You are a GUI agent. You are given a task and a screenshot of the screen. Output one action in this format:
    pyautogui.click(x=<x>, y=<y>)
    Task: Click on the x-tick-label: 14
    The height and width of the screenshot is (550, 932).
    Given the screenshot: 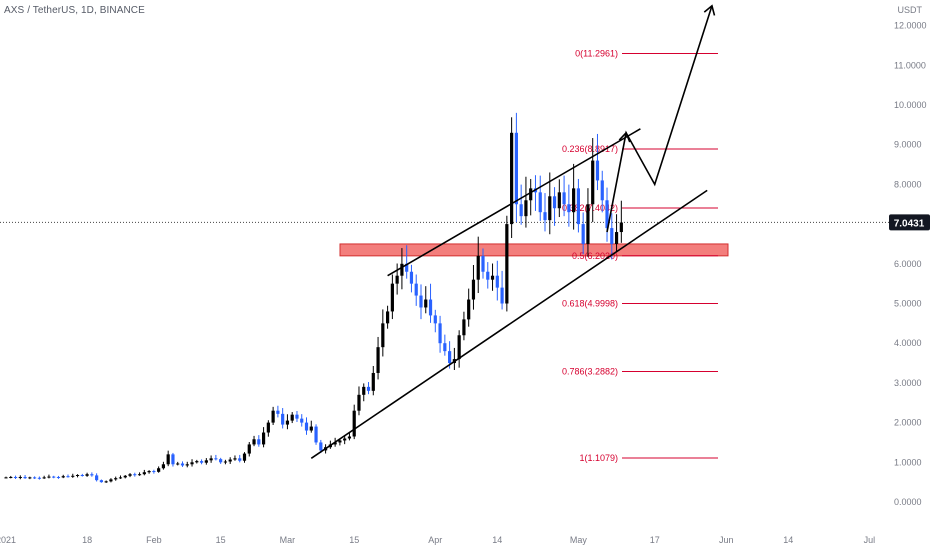 What is the action you would take?
    pyautogui.click(x=788, y=540)
    